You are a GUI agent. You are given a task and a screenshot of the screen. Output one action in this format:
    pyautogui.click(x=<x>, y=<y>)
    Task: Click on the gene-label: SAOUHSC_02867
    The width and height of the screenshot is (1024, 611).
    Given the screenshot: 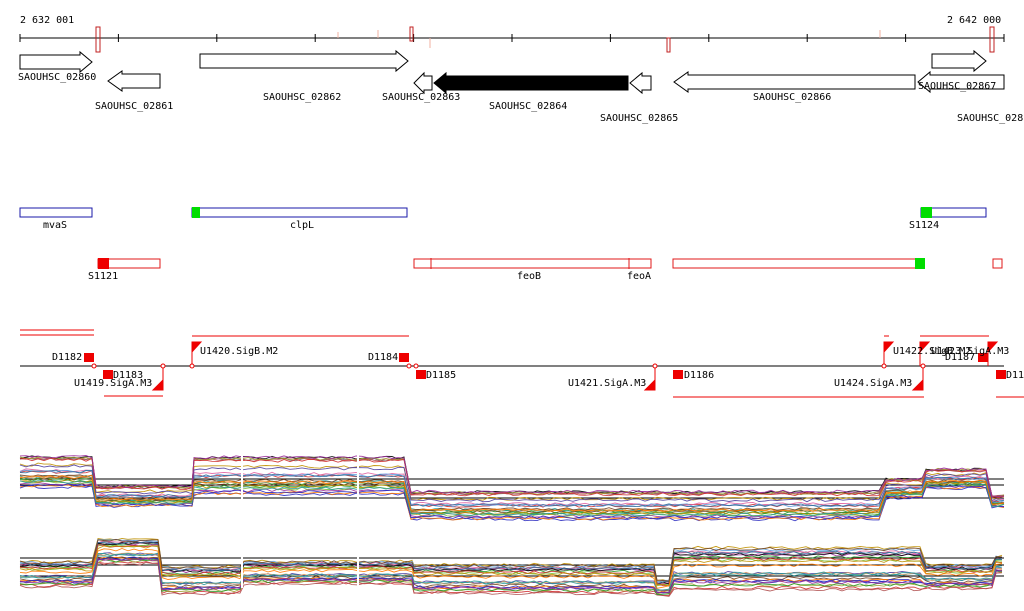 What is the action you would take?
    pyautogui.click(x=957, y=86)
    